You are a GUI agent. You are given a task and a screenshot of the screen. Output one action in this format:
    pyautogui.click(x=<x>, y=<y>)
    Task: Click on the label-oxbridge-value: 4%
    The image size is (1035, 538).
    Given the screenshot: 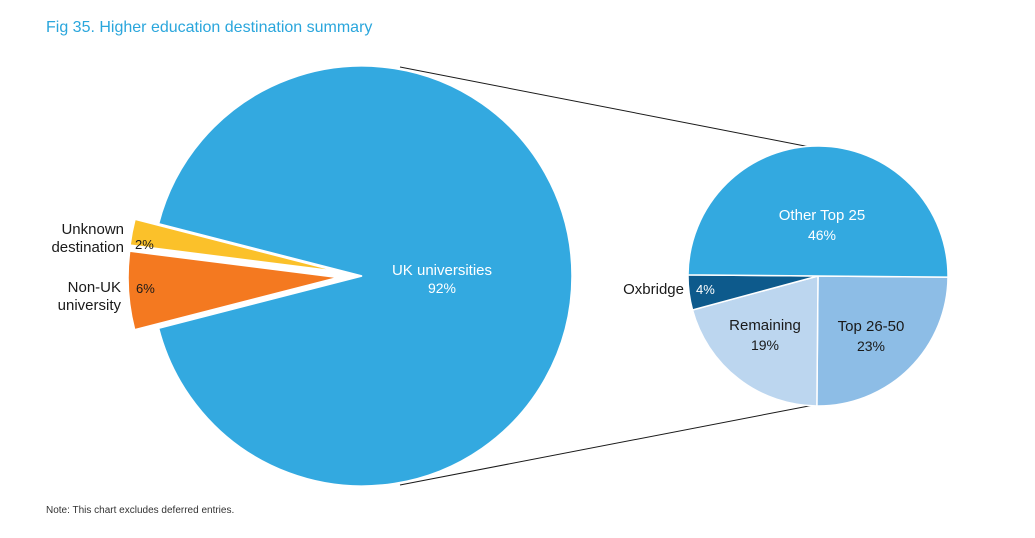 What is the action you would take?
    pyautogui.click(x=705, y=289)
    